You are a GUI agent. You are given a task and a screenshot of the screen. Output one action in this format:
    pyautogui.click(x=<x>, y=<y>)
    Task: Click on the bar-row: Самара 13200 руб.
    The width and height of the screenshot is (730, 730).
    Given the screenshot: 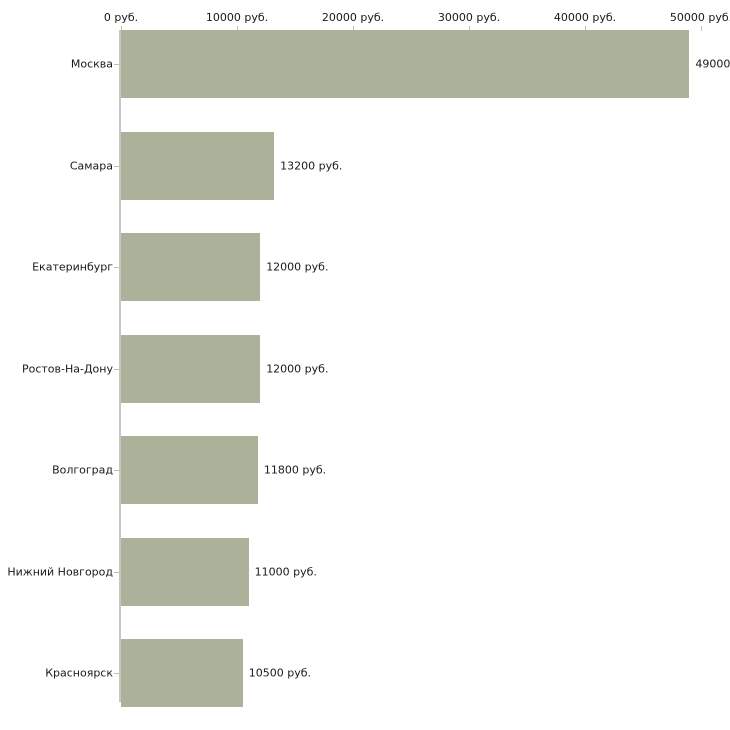 What is the action you would take?
    pyautogui.click(x=365, y=165)
    